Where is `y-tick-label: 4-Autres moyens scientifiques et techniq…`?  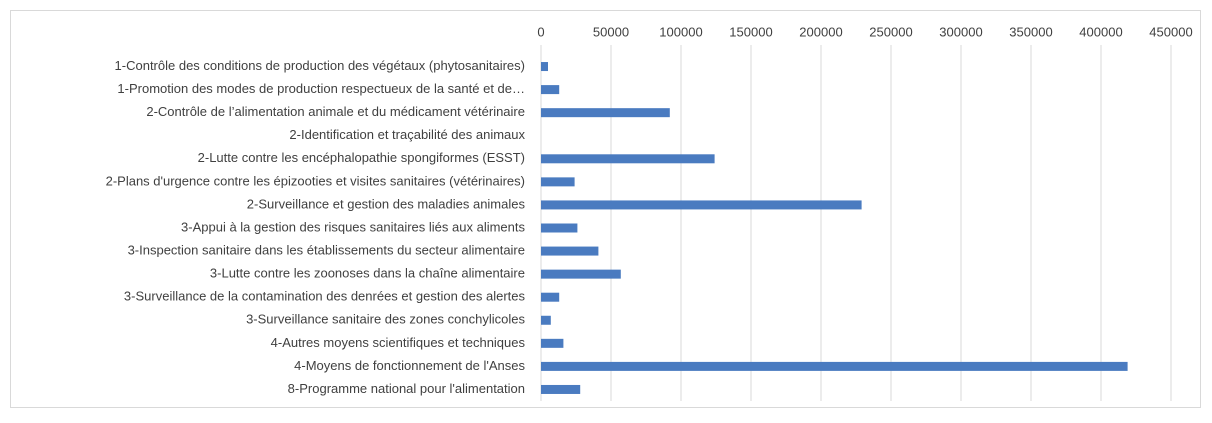 y-tick-label: 4-Autres moyens scientifiques et techniq… is located at coordinates (398, 342).